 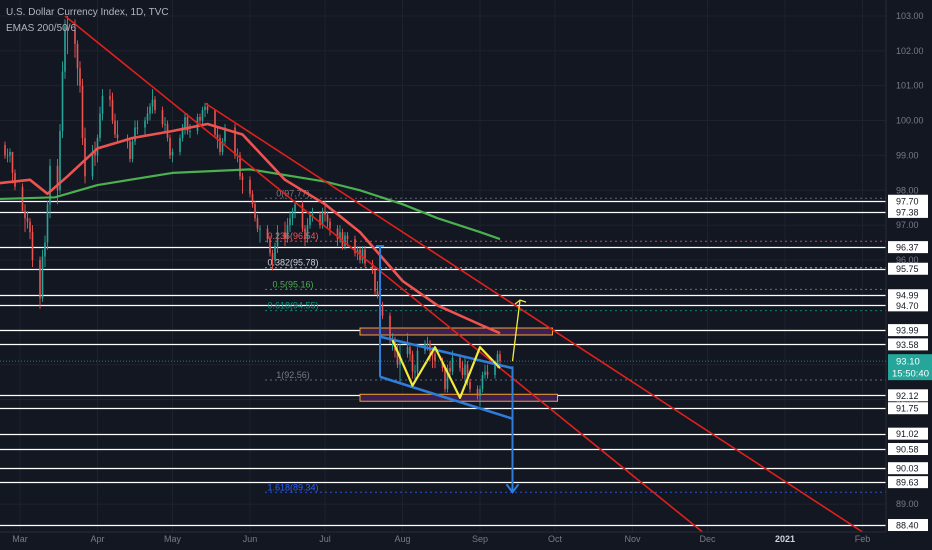 I want to click on level-badge-label: 90.03, so click(x=907, y=469).